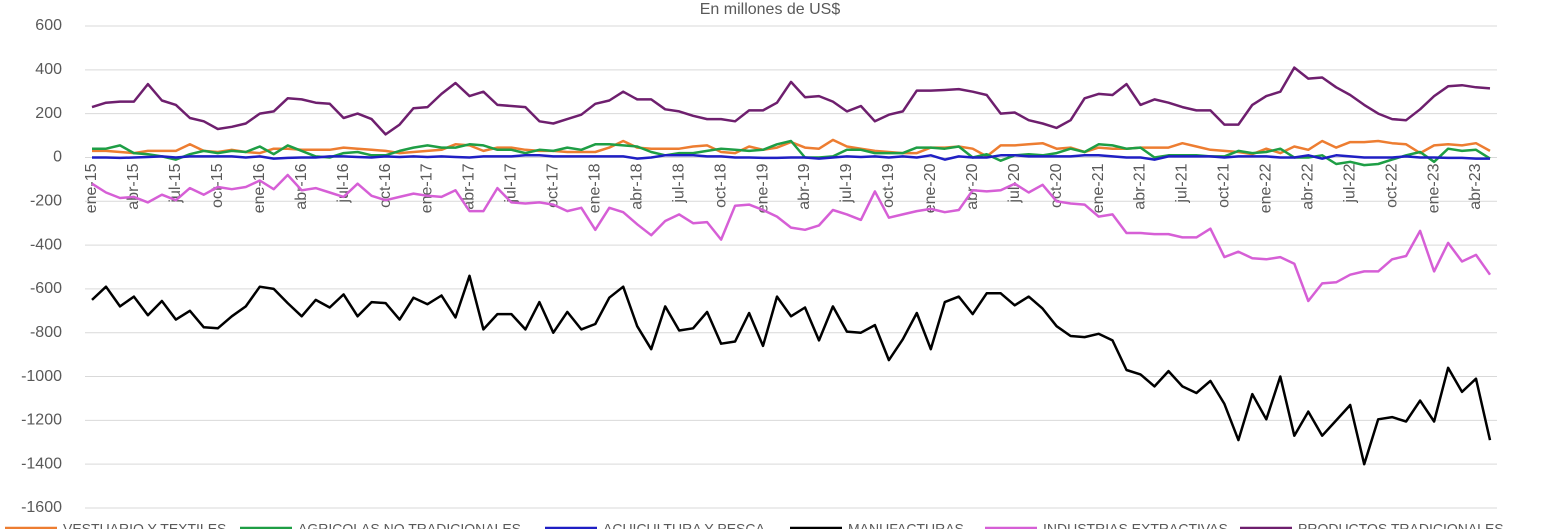 This screenshot has height=529, width=1541. Describe the element at coordinates (41, 420) in the screenshot. I see `y-tick-label: -1200` at that location.